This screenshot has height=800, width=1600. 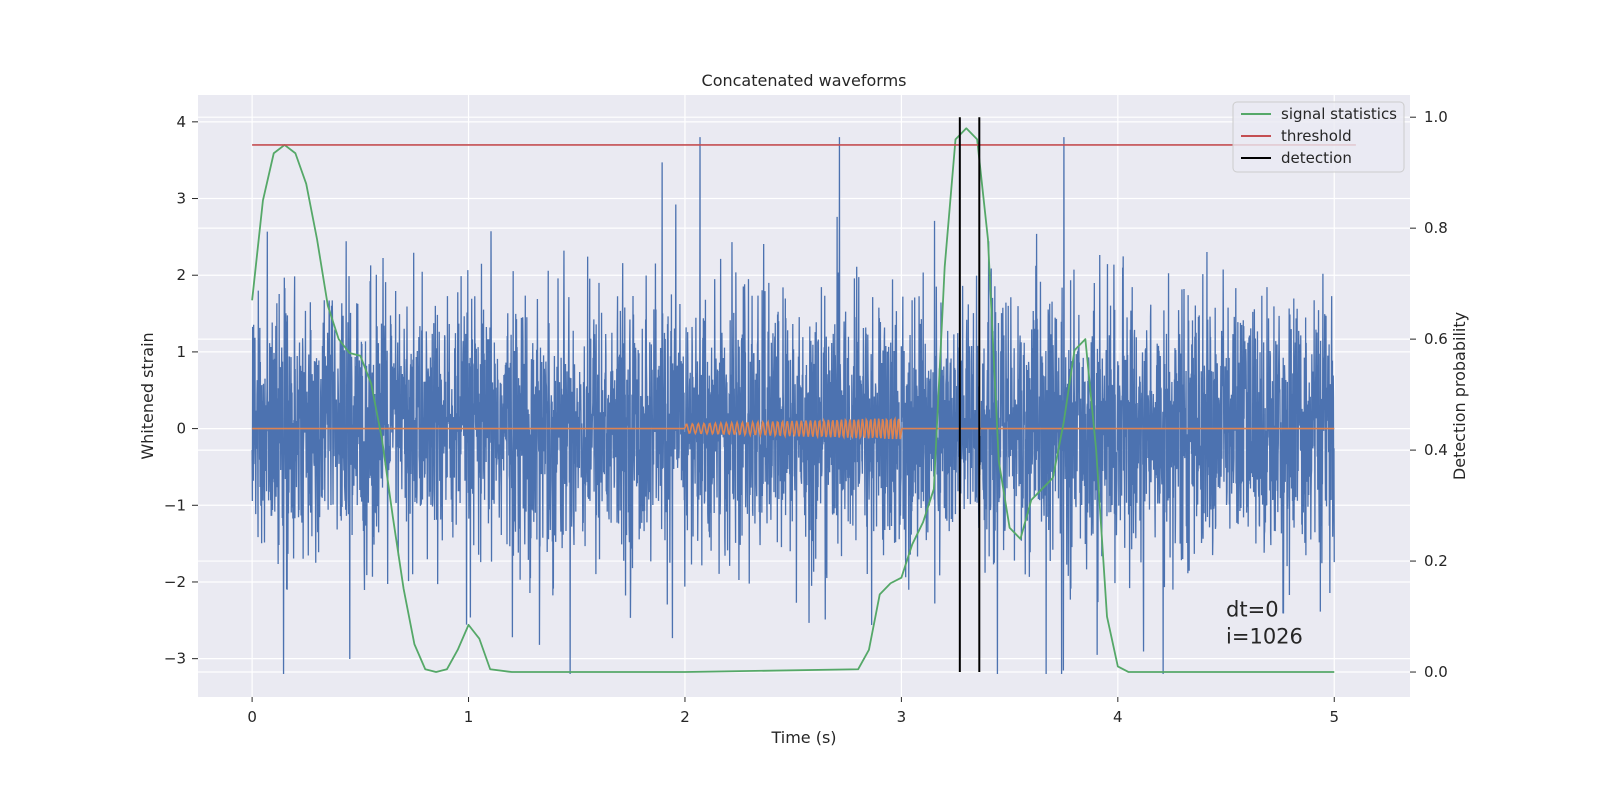 I want to click on x-tick-label: 2, so click(x=685, y=717).